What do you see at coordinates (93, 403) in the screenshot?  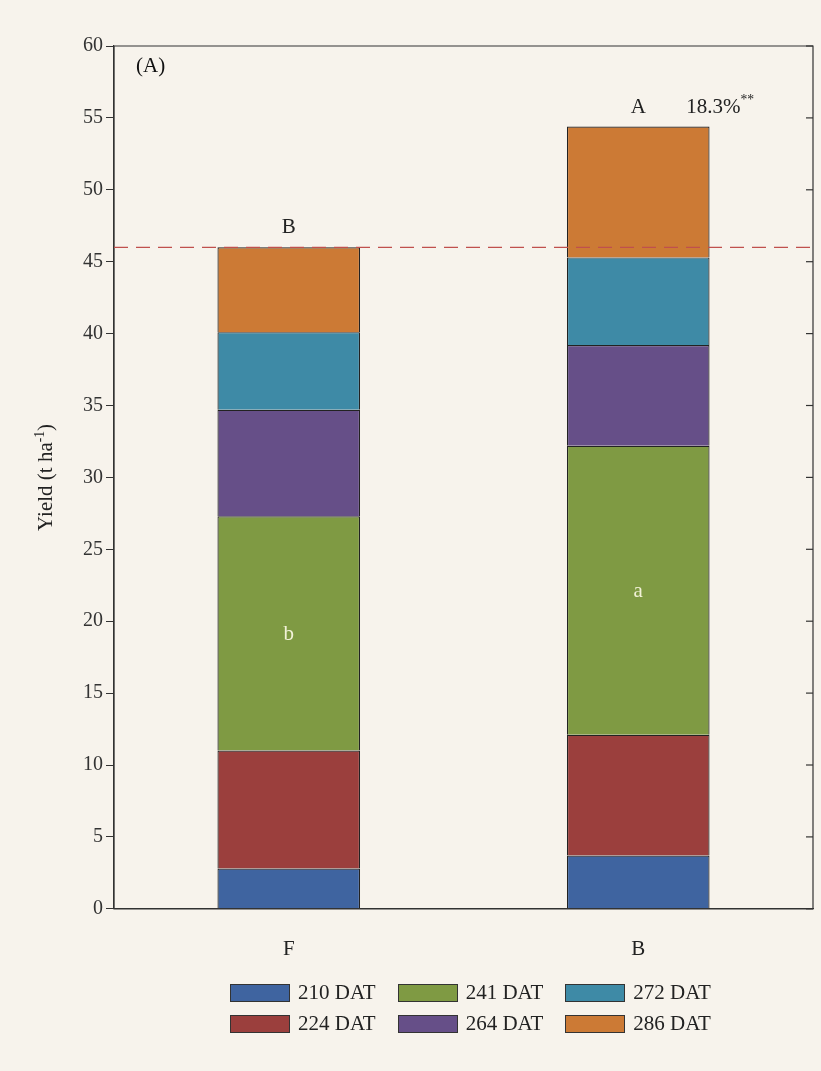 I see `y-tick-label: 35` at bounding box center [93, 403].